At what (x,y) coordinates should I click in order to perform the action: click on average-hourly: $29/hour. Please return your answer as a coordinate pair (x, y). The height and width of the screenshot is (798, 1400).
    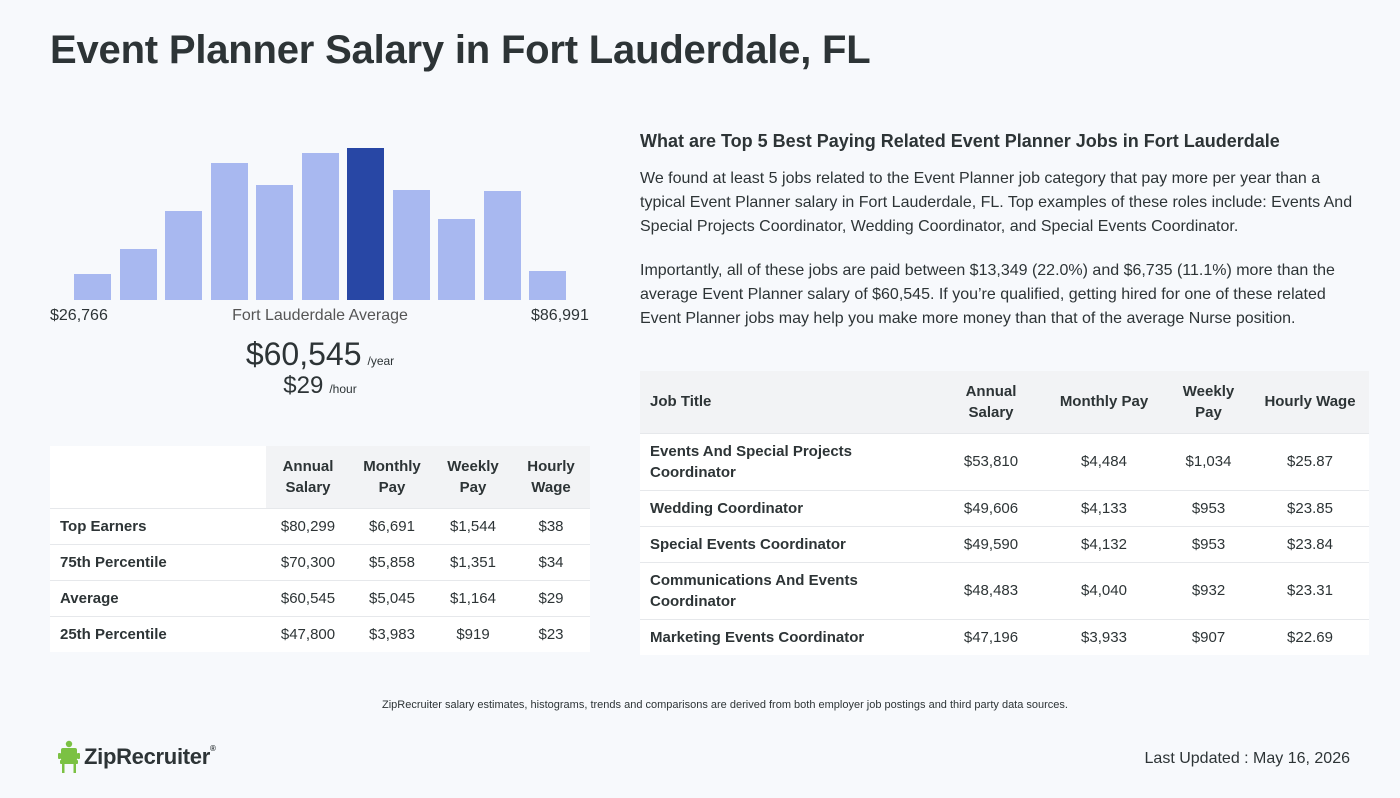
    Looking at the image, I should click on (320, 386).